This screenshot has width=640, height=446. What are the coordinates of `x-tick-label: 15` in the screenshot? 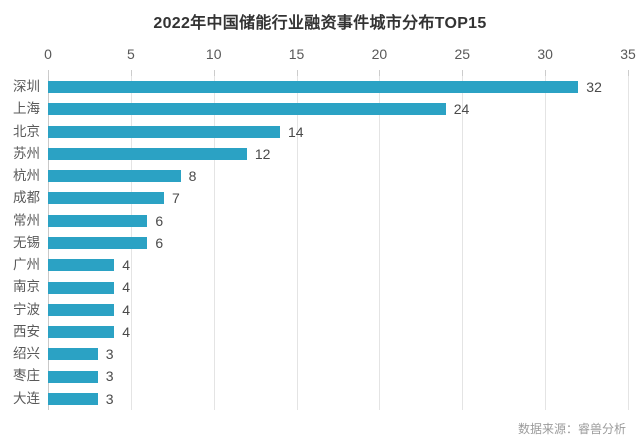 It's located at (296, 54).